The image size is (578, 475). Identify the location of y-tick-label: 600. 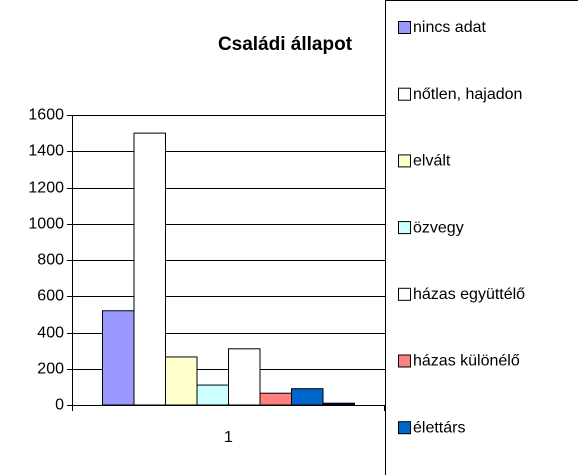
(50, 296).